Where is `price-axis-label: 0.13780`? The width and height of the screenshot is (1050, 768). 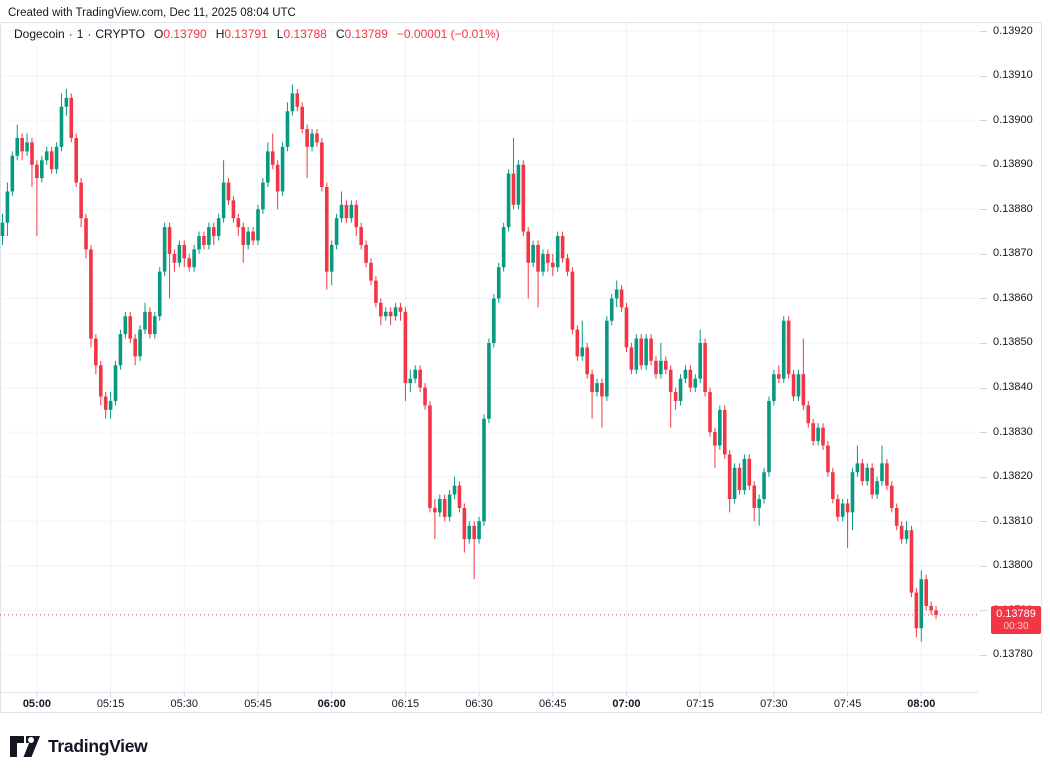
price-axis-label: 0.13780 is located at coordinates (1013, 654).